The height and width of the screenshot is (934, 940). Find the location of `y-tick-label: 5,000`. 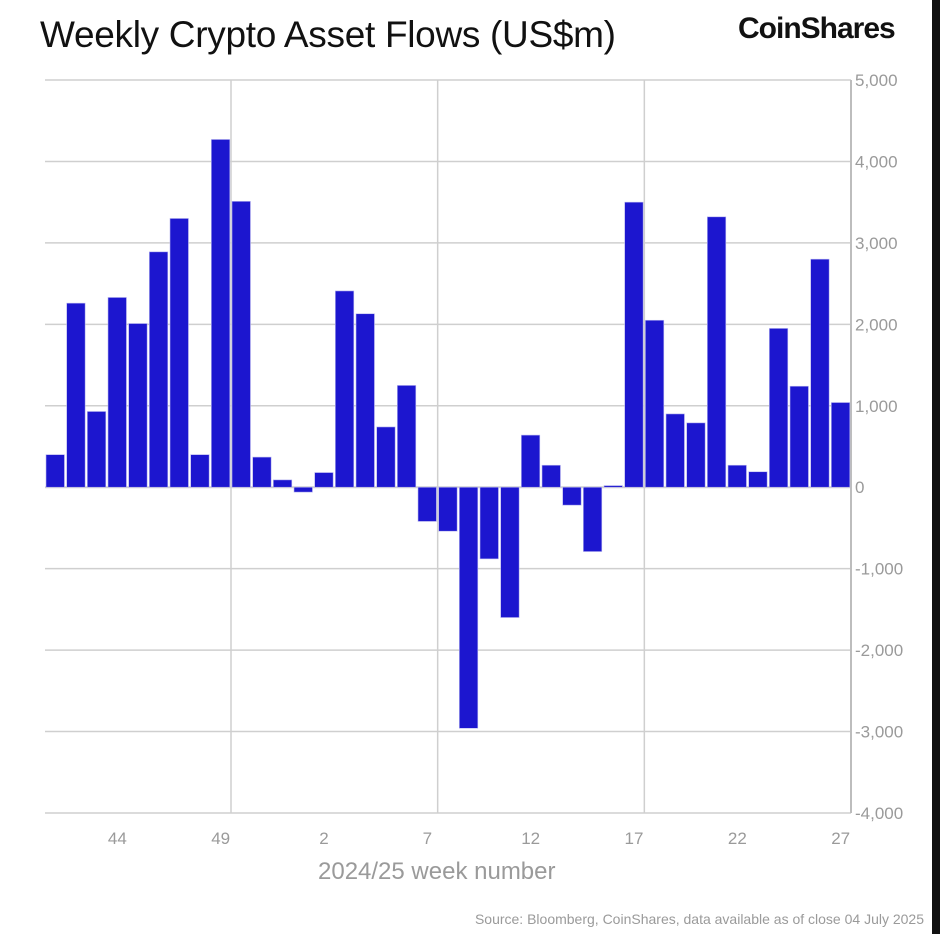

y-tick-label: 5,000 is located at coordinates (876, 80).